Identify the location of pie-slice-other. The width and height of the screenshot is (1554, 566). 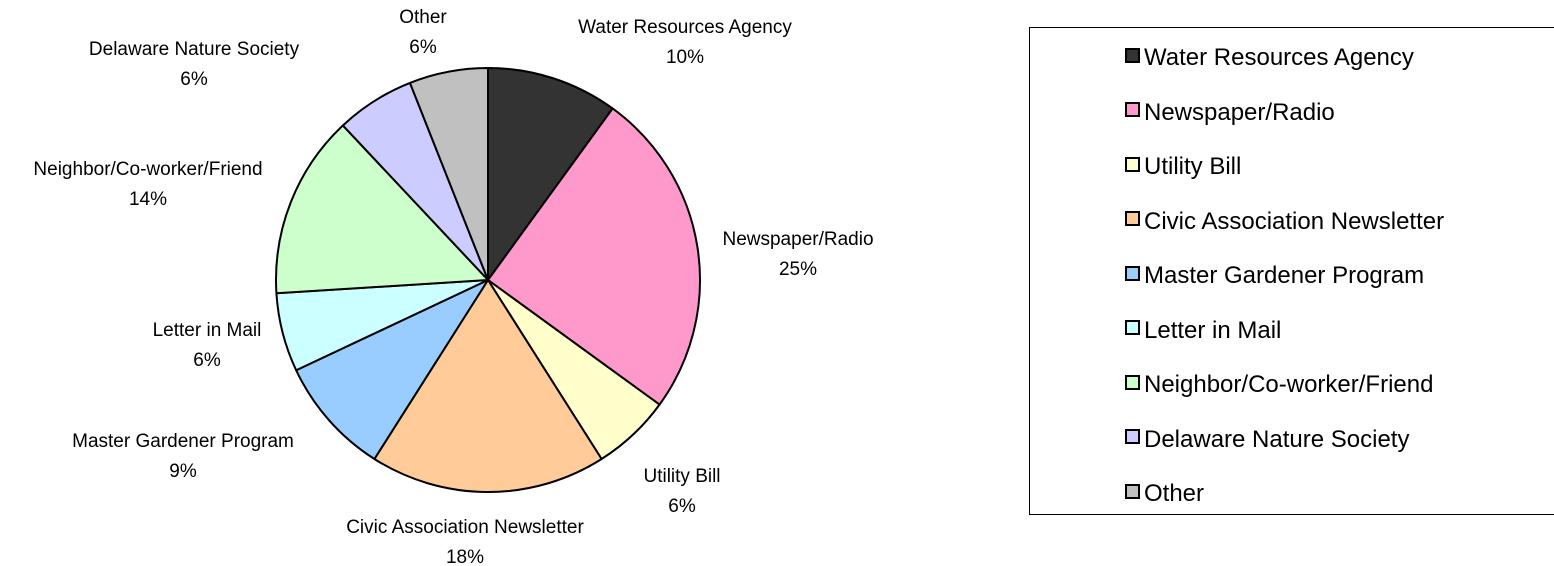
(448, 174).